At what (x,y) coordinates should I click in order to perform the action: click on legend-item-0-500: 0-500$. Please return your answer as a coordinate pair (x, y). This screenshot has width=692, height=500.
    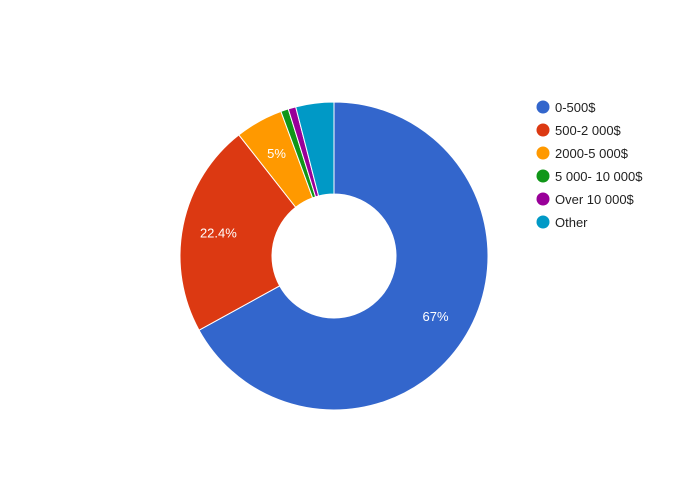
    Looking at the image, I should click on (566, 107).